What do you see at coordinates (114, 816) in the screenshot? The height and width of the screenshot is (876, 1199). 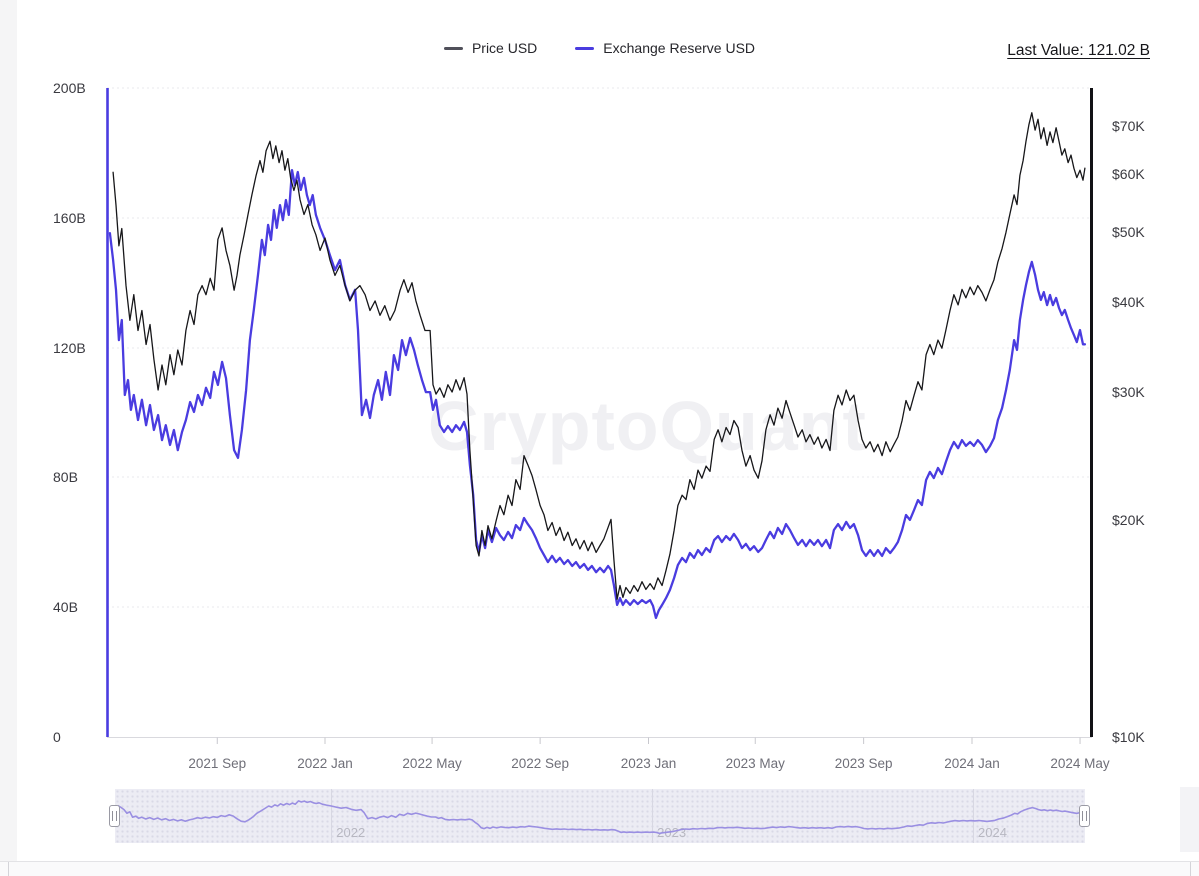 I see `navigator-left-handle-icon` at bounding box center [114, 816].